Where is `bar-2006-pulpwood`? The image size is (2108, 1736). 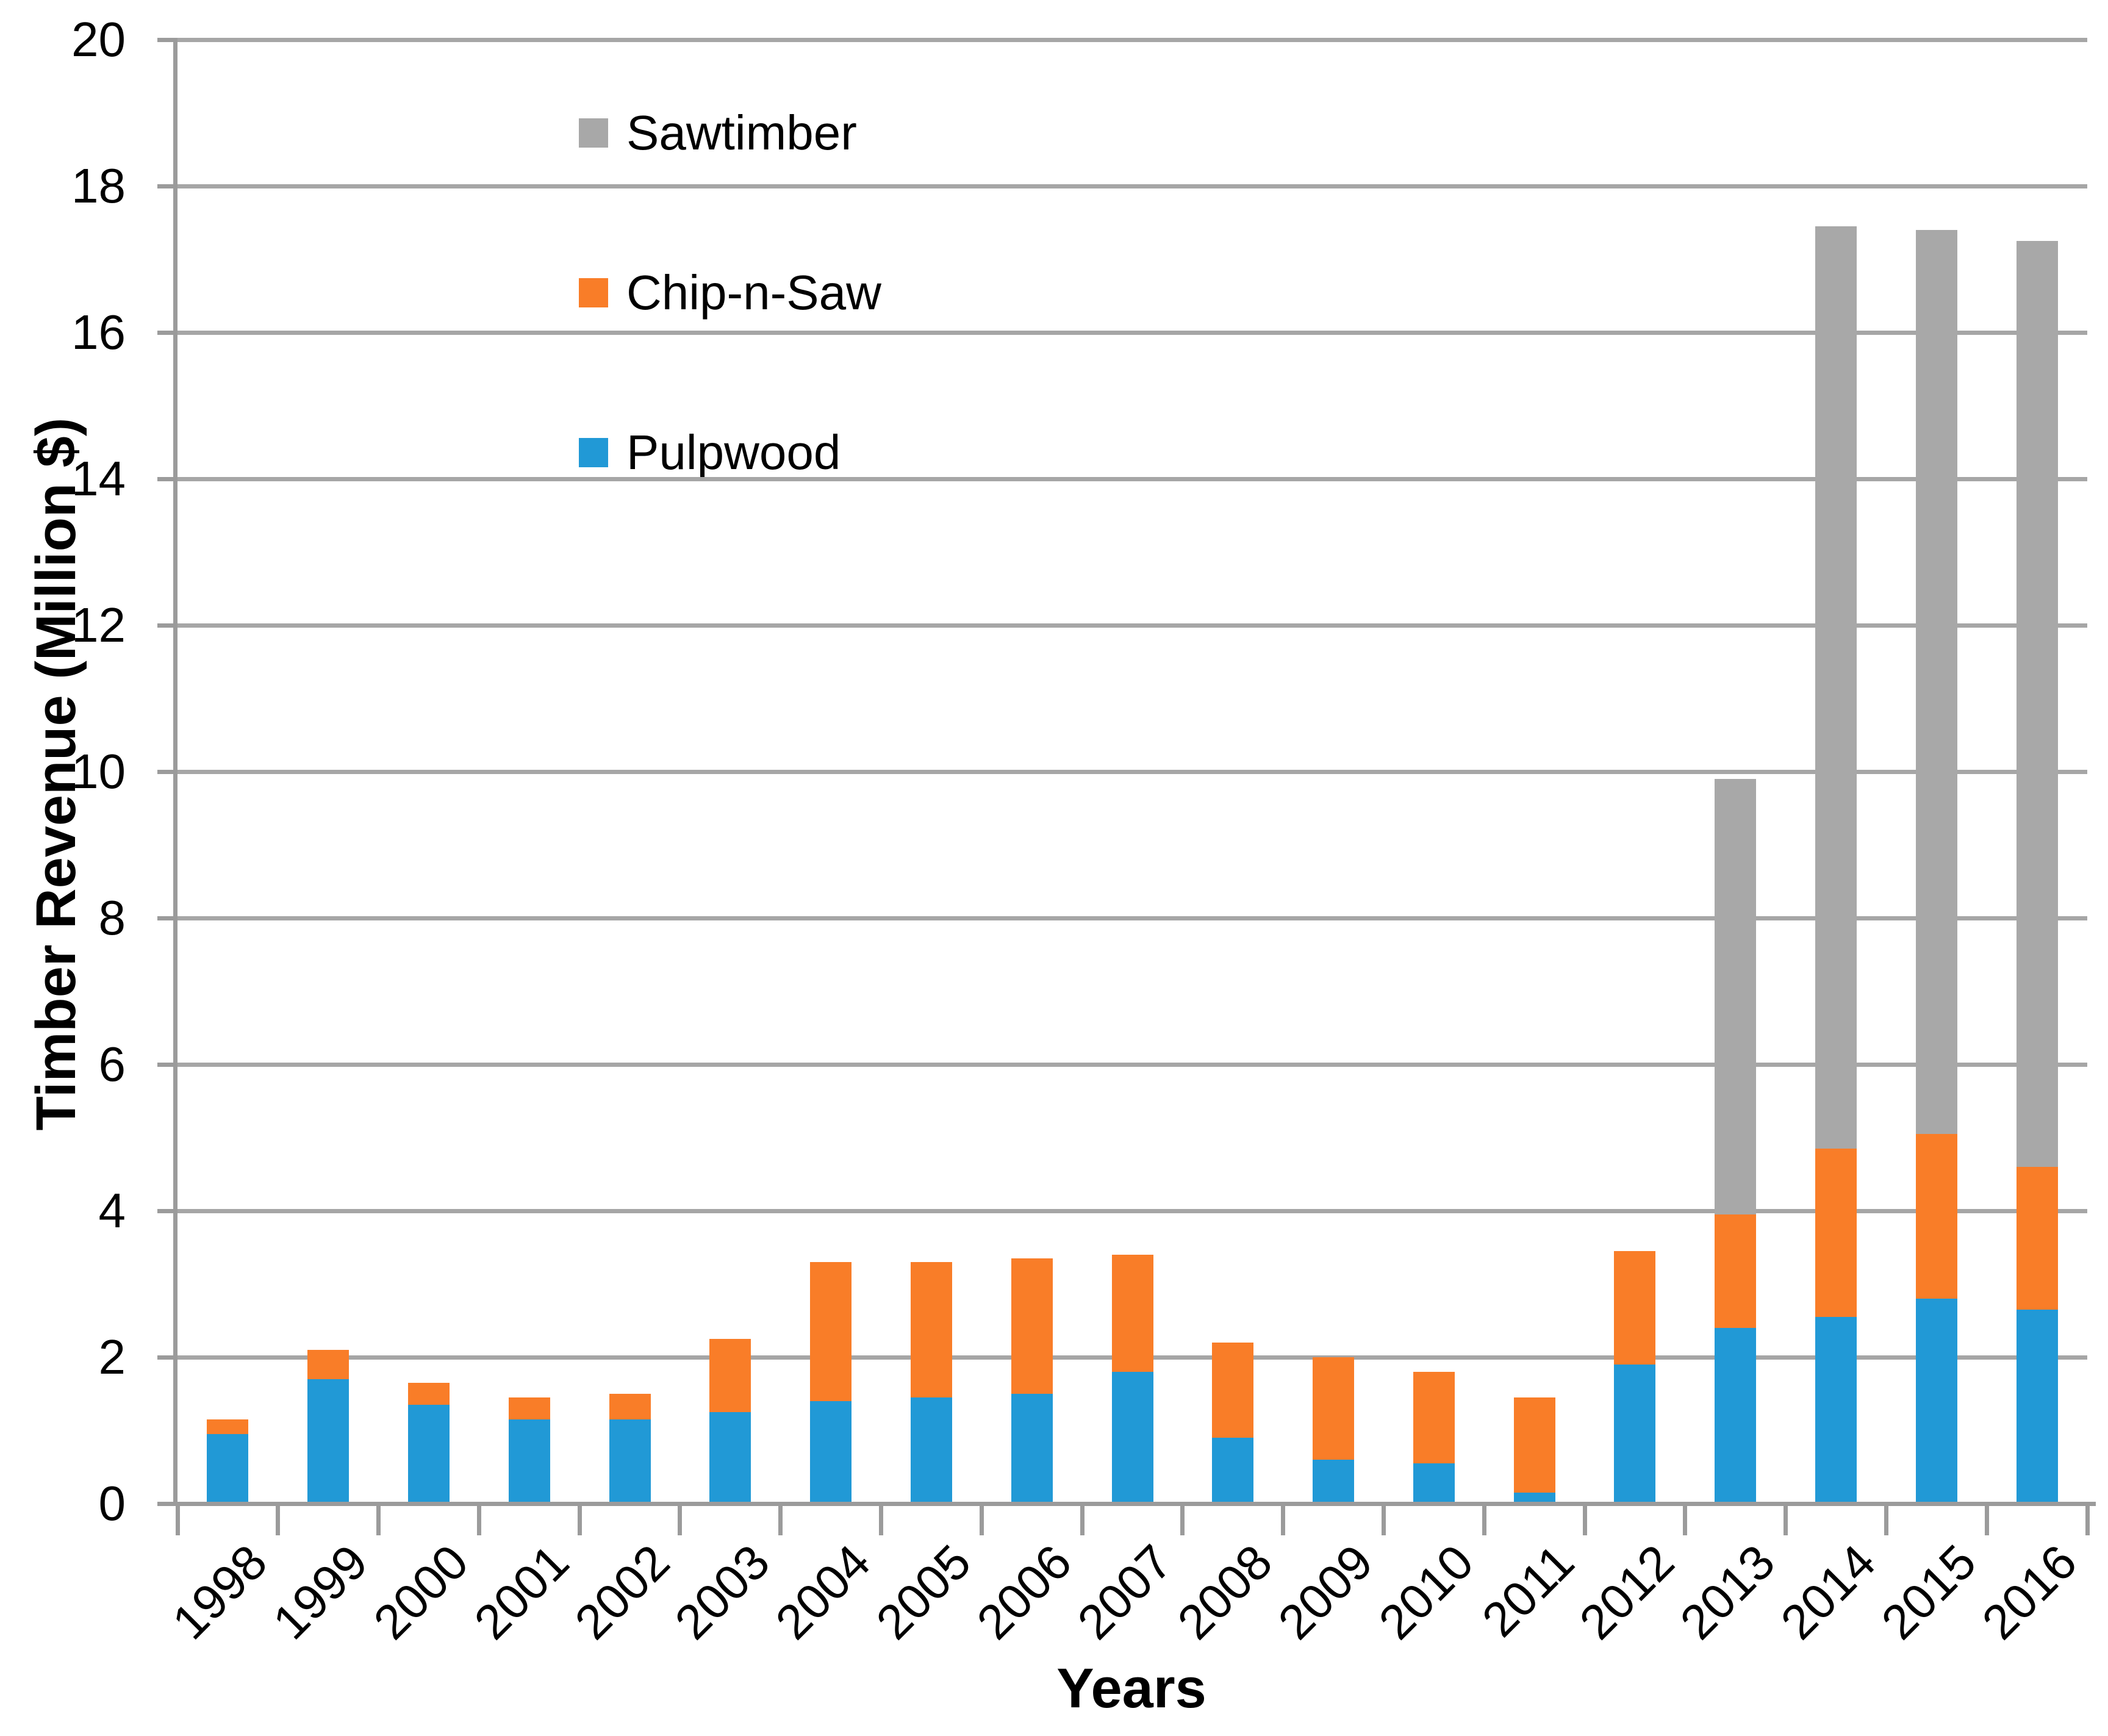 bar-2006-pulpwood is located at coordinates (1032, 1449).